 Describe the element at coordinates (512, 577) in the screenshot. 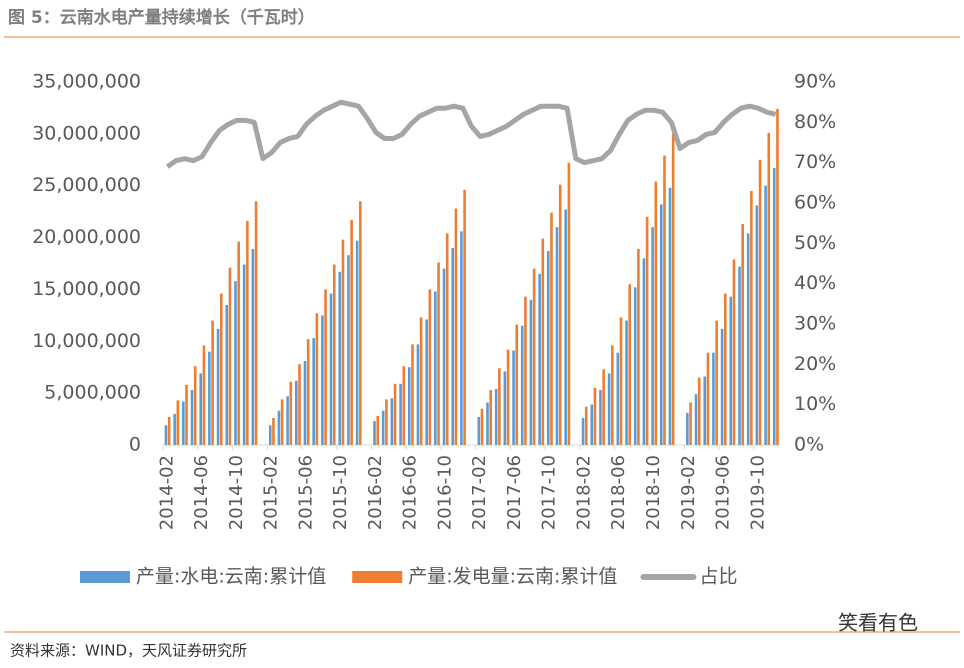

I see `legend-label: 产量:发电量:云南:累计值` at that location.